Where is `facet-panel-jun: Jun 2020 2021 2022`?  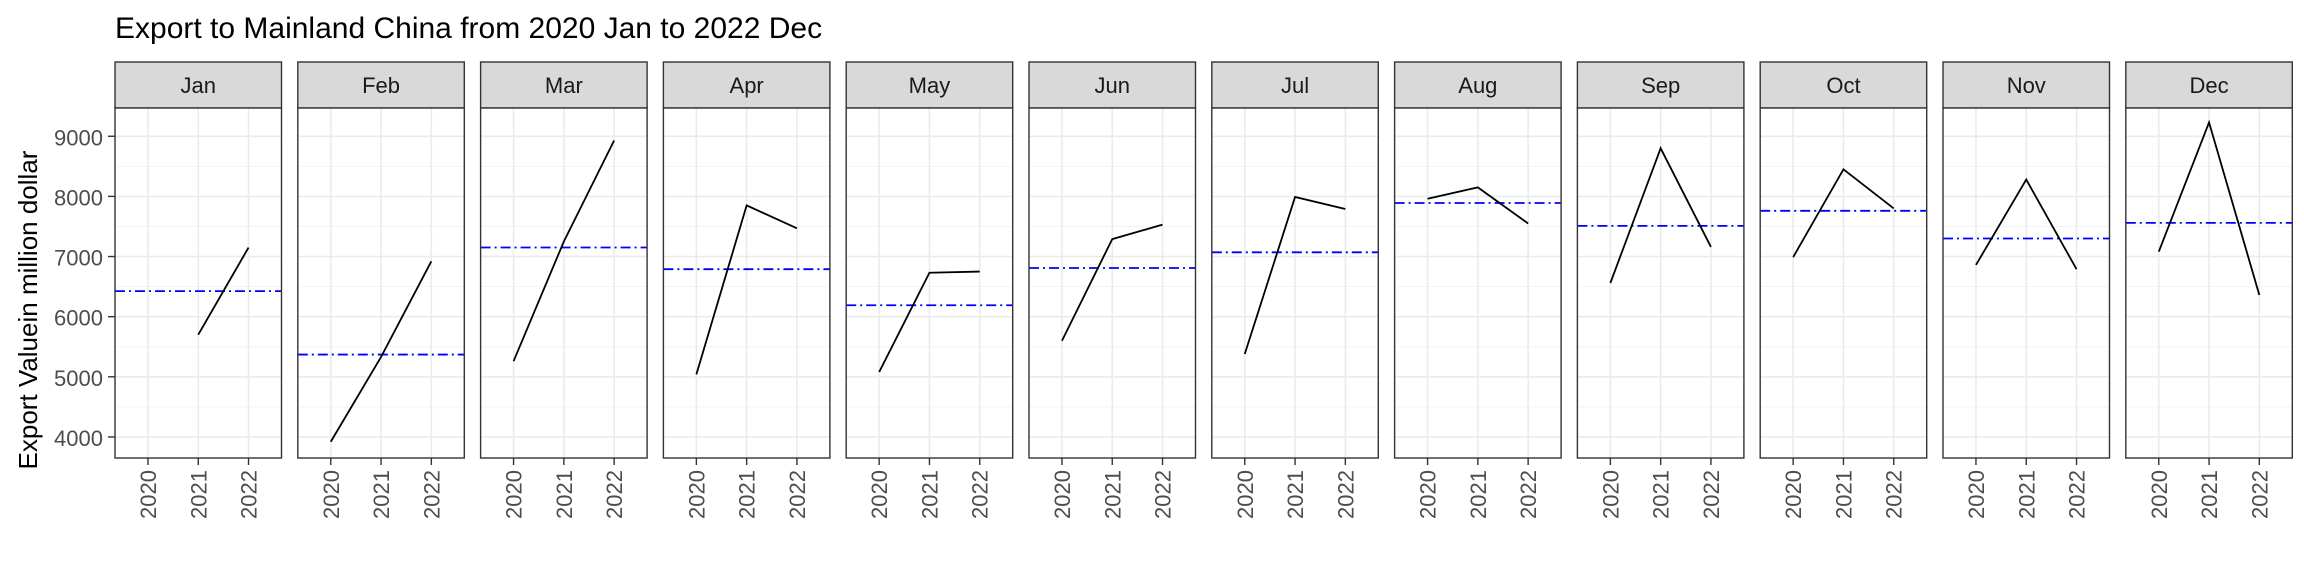 facet-panel-jun: Jun 2020 2021 2022 is located at coordinates (1112, 290).